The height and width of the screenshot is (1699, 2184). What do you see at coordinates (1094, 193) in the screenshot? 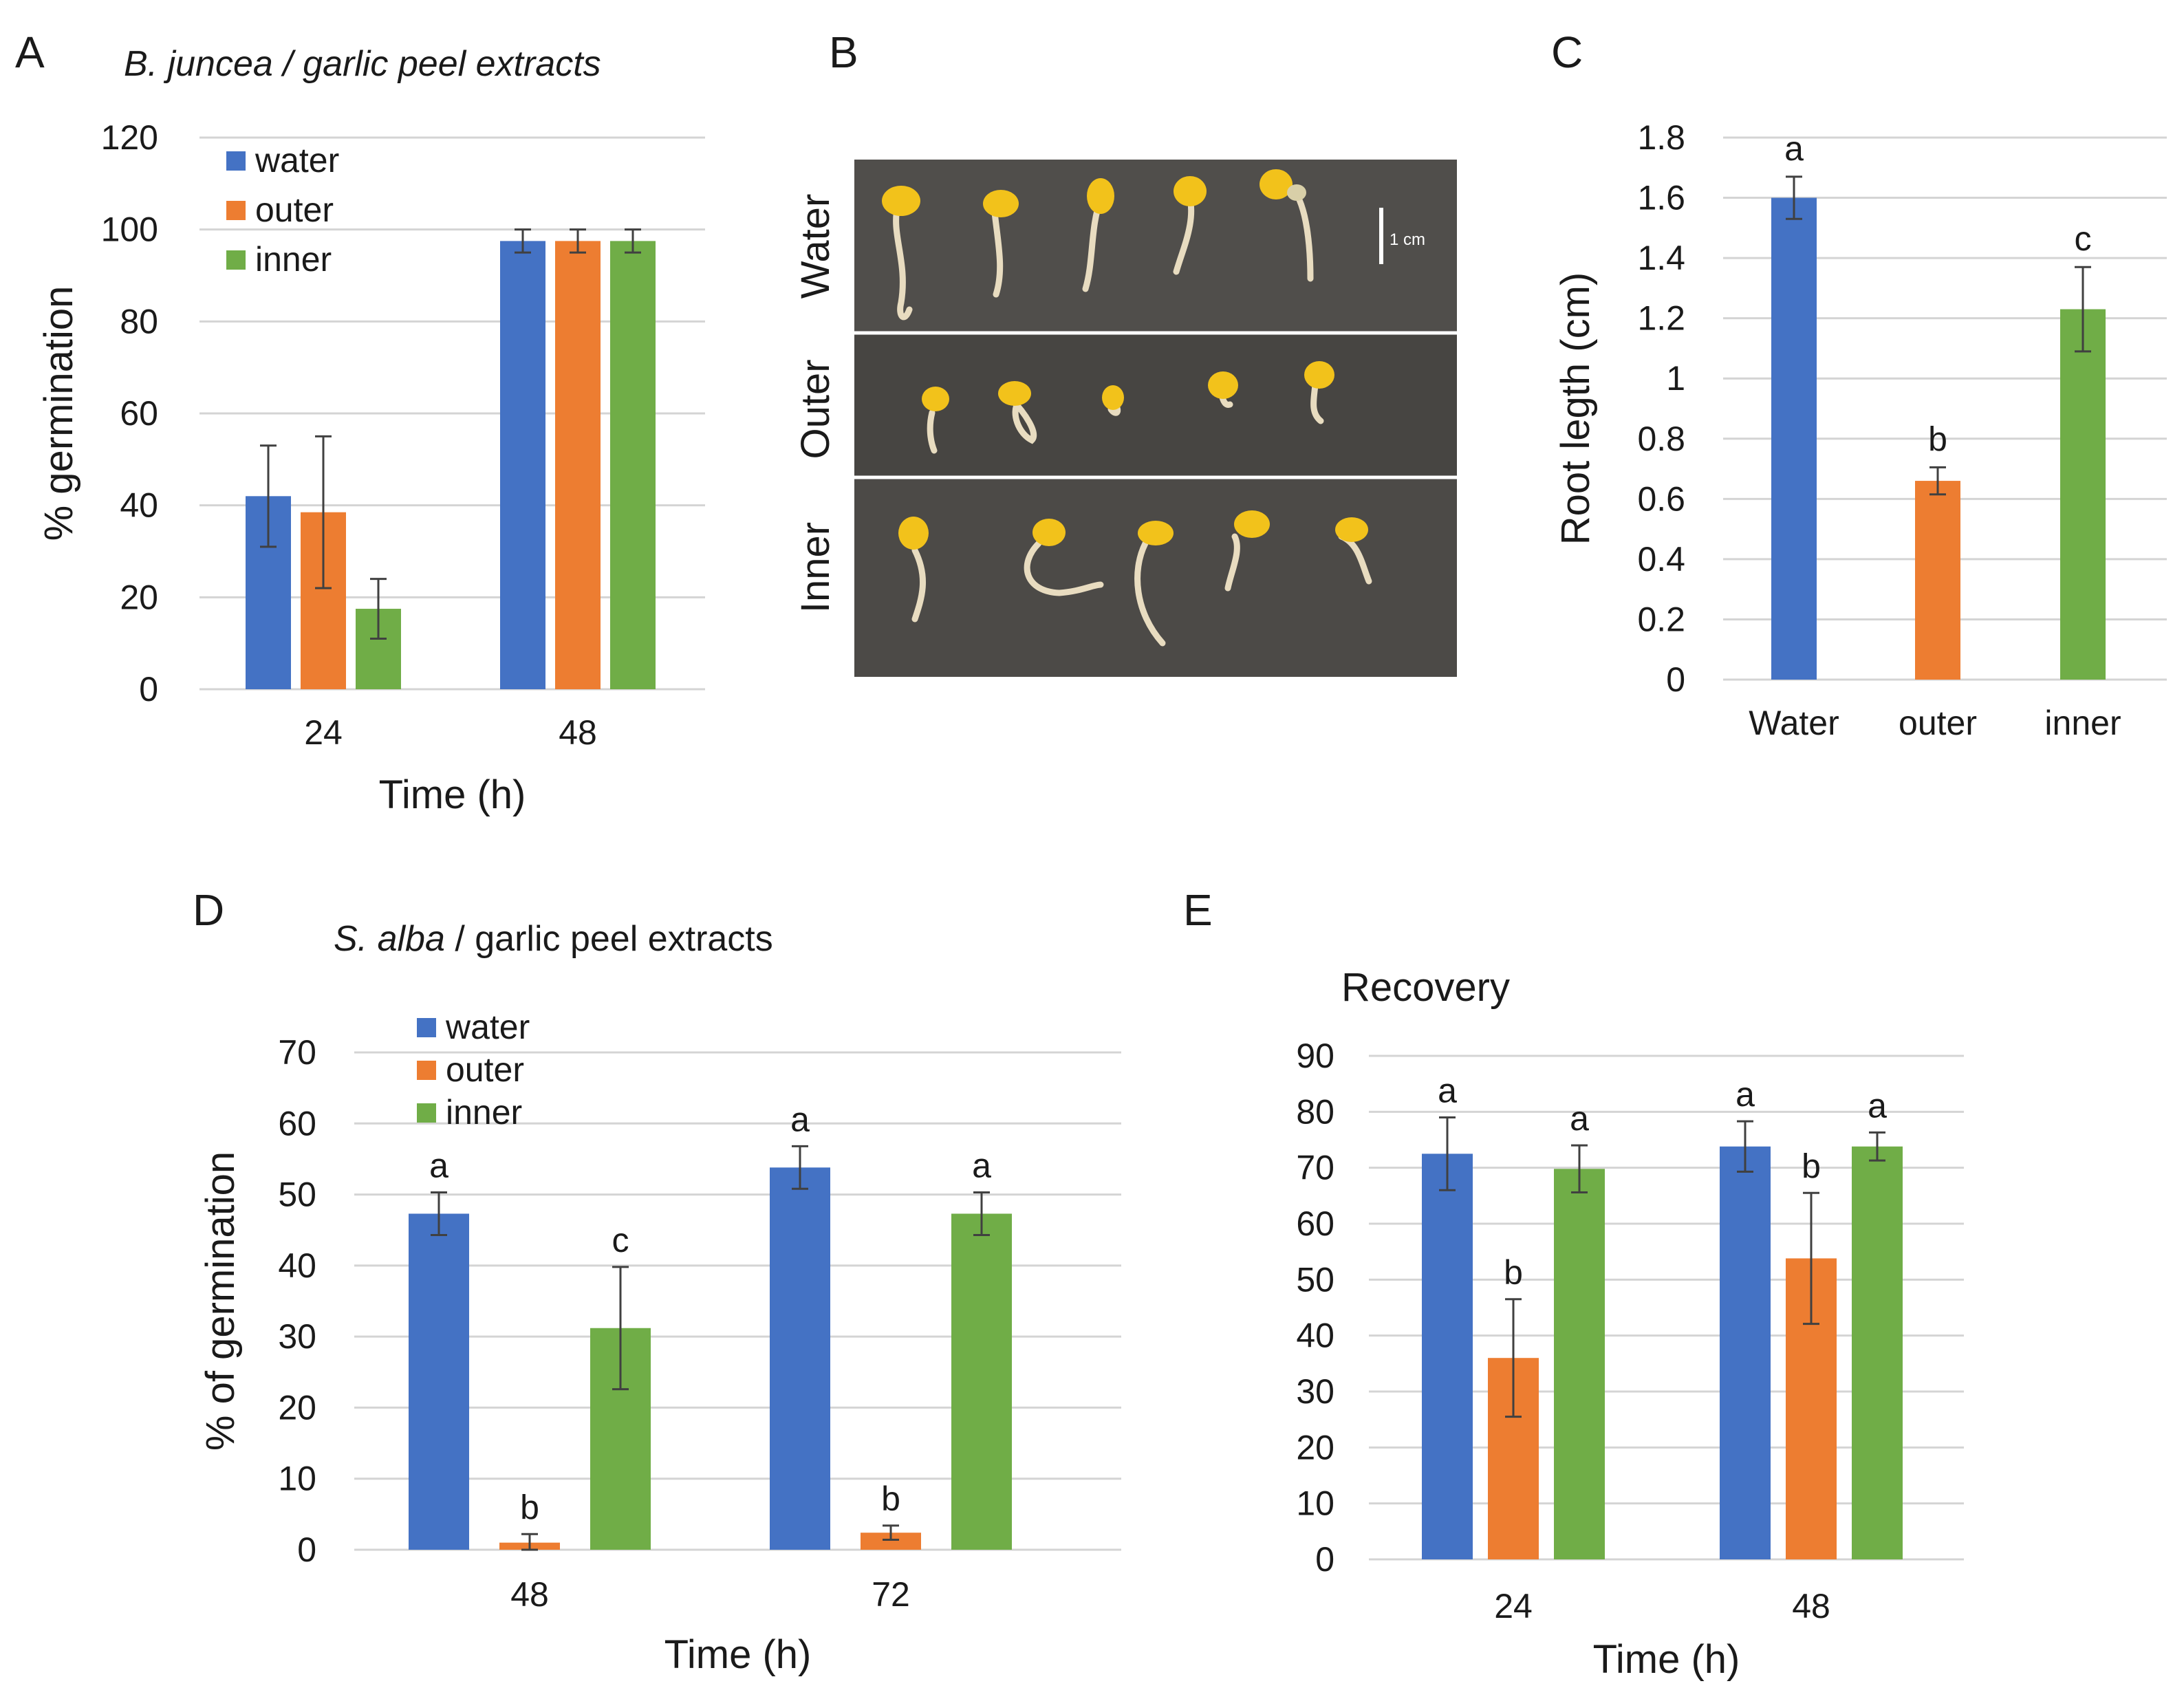
I see `cotyledons-water` at bounding box center [1094, 193].